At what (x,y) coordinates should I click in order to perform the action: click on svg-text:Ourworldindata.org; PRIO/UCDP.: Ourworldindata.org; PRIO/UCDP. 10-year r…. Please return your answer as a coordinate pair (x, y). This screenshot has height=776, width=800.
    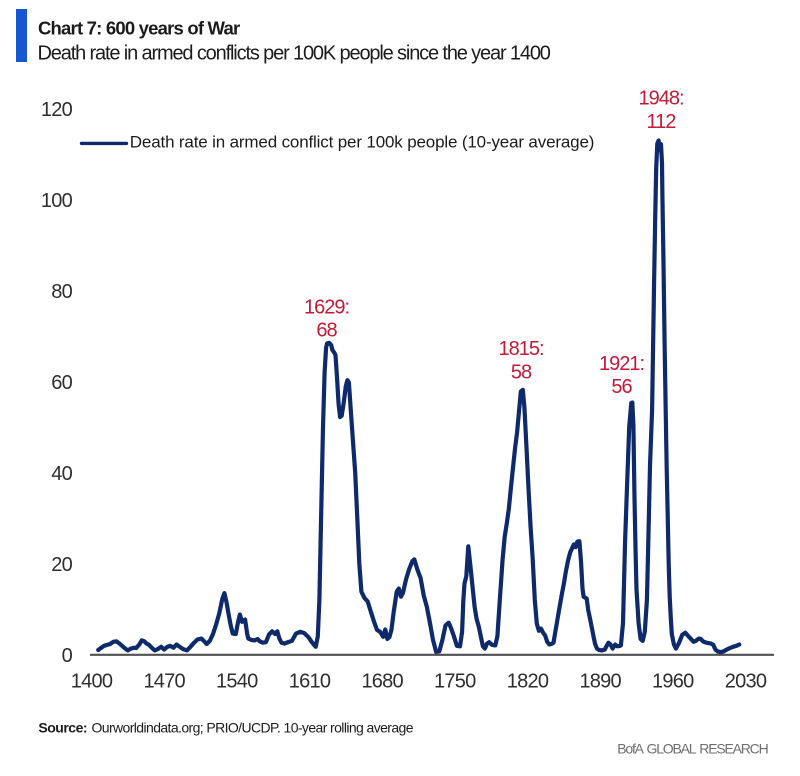
    Looking at the image, I should click on (253, 728).